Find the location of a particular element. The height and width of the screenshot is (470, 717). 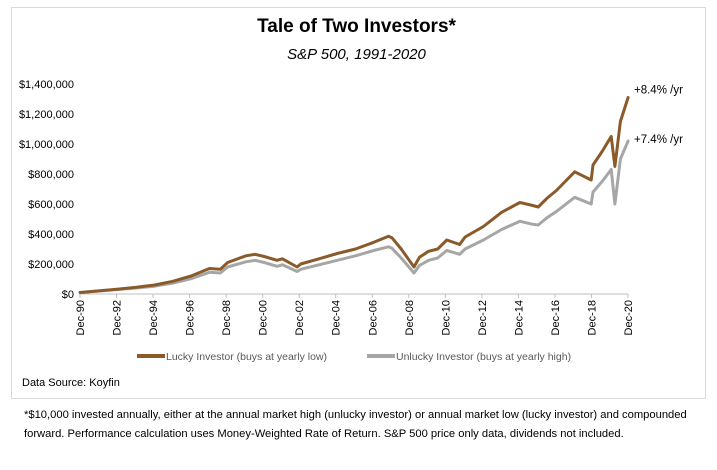

y-tick-label: $800,000 is located at coordinates (51, 175).